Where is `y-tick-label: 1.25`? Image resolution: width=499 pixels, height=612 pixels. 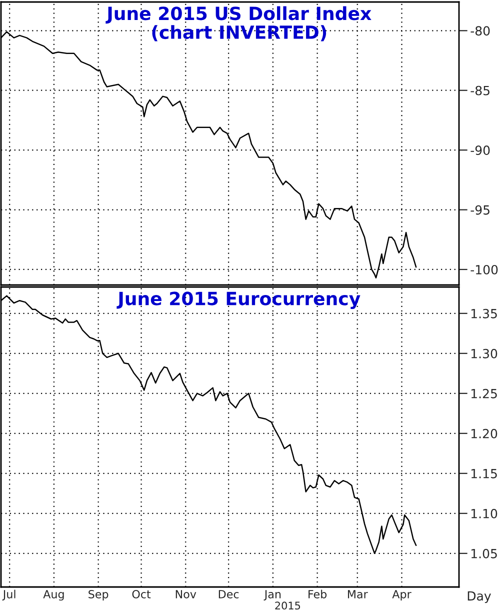
y-tick-label: 1.25 is located at coordinates (484, 393).